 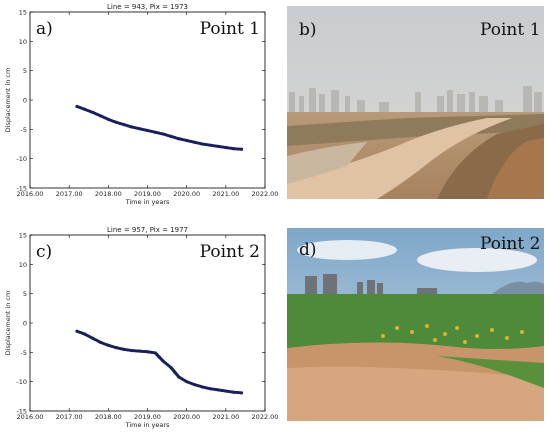 I want to click on panel-label: c), so click(x=44, y=252).